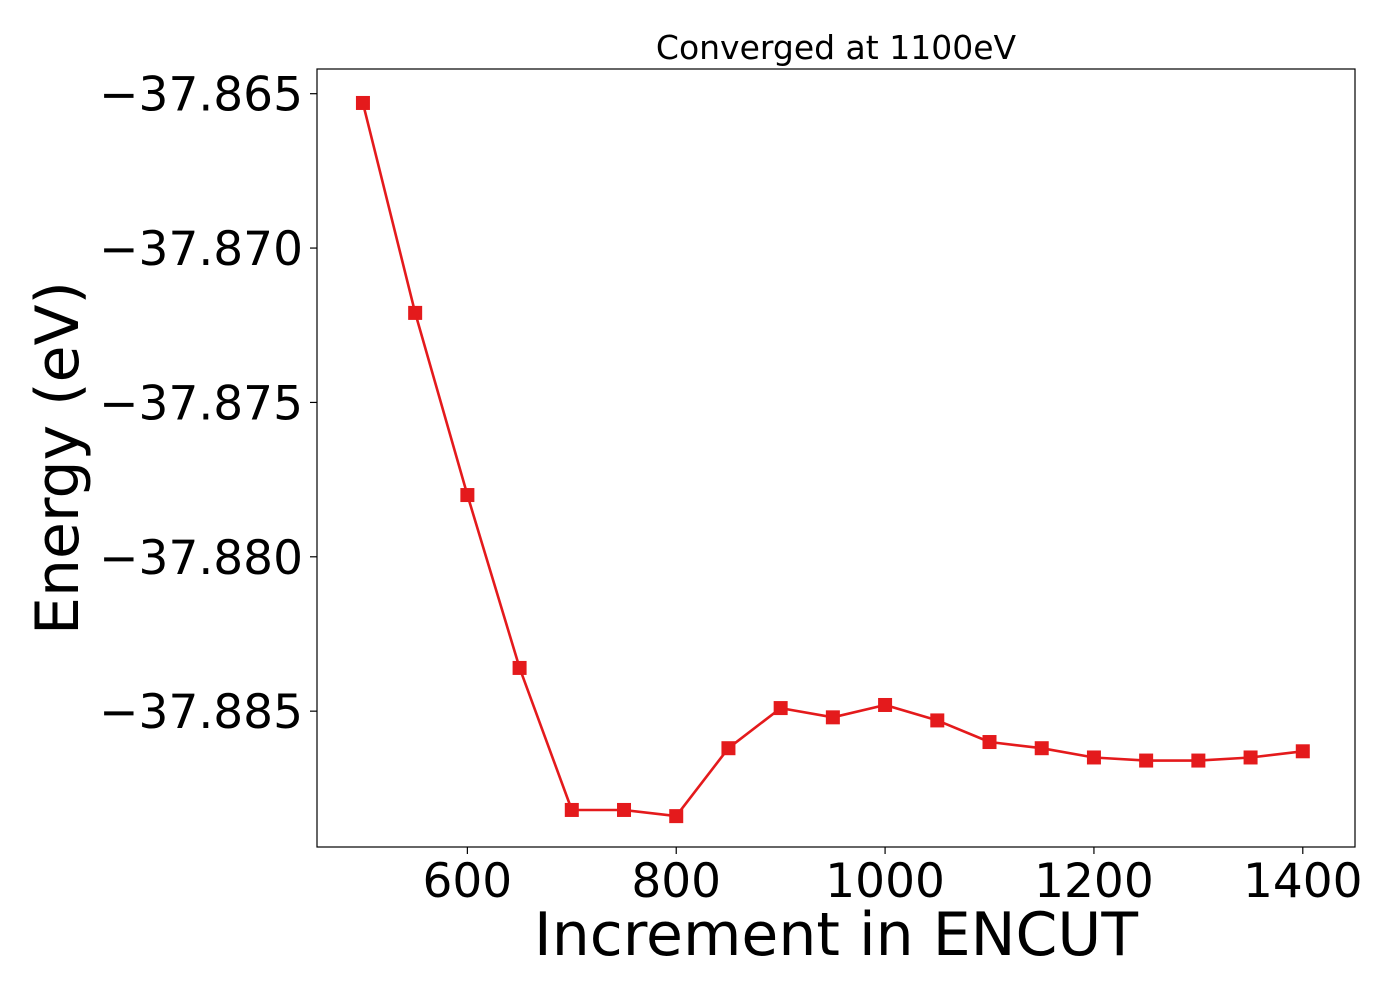 The image size is (1400, 1000). I want to click on x-axis-title: Increment in ENCUT, so click(836, 935).